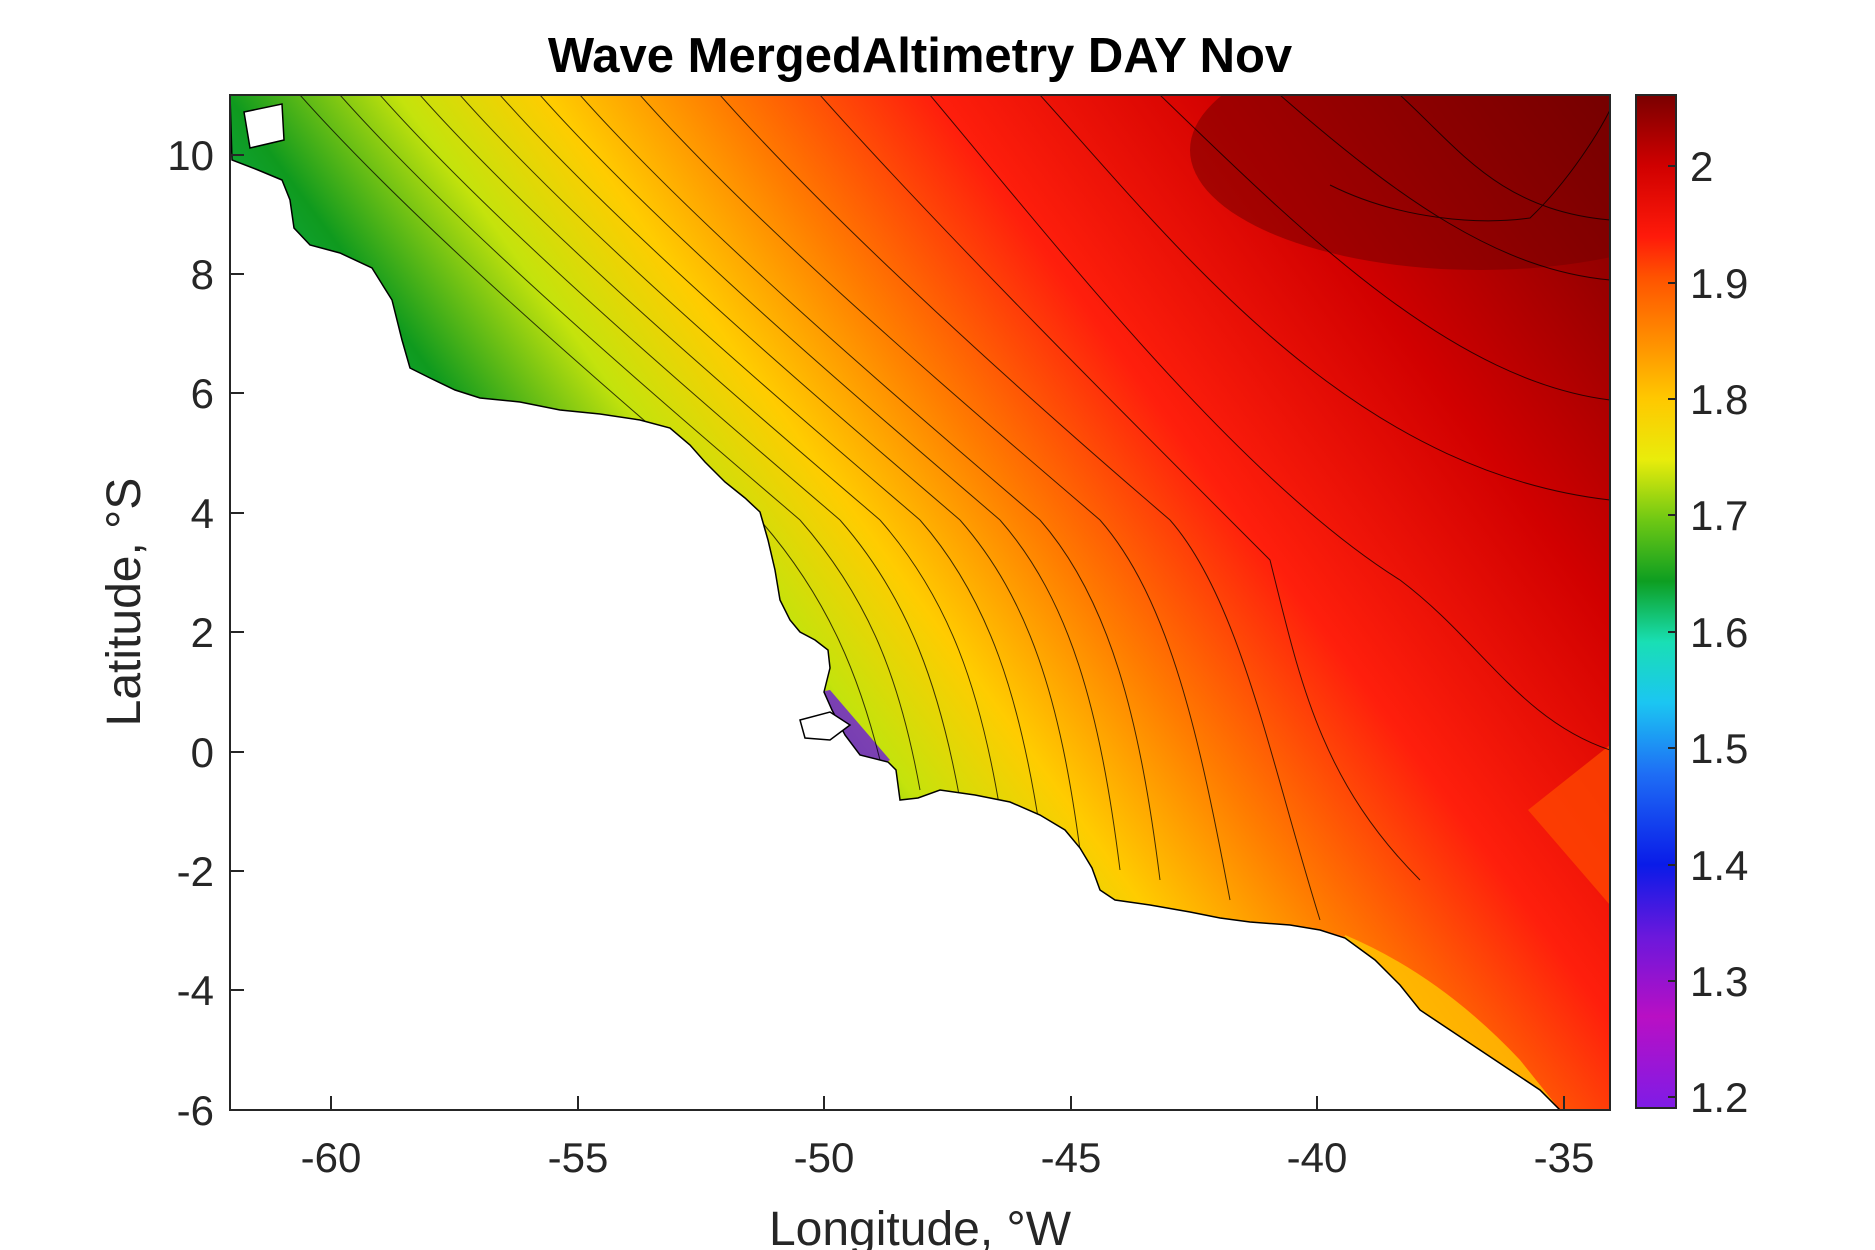  Describe the element at coordinates (124, 602) in the screenshot. I see `y-axis-label: Latitude, °S` at that location.